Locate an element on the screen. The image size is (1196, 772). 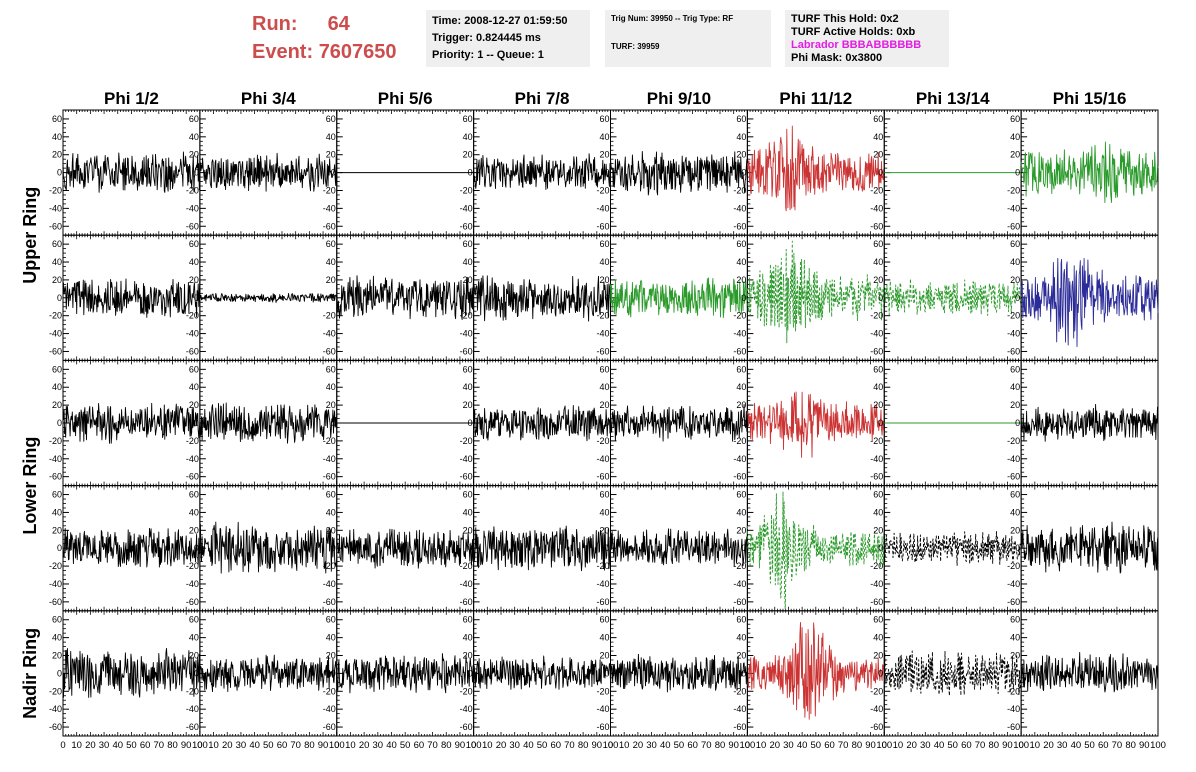
run-value: 64 is located at coordinates (338, 24).